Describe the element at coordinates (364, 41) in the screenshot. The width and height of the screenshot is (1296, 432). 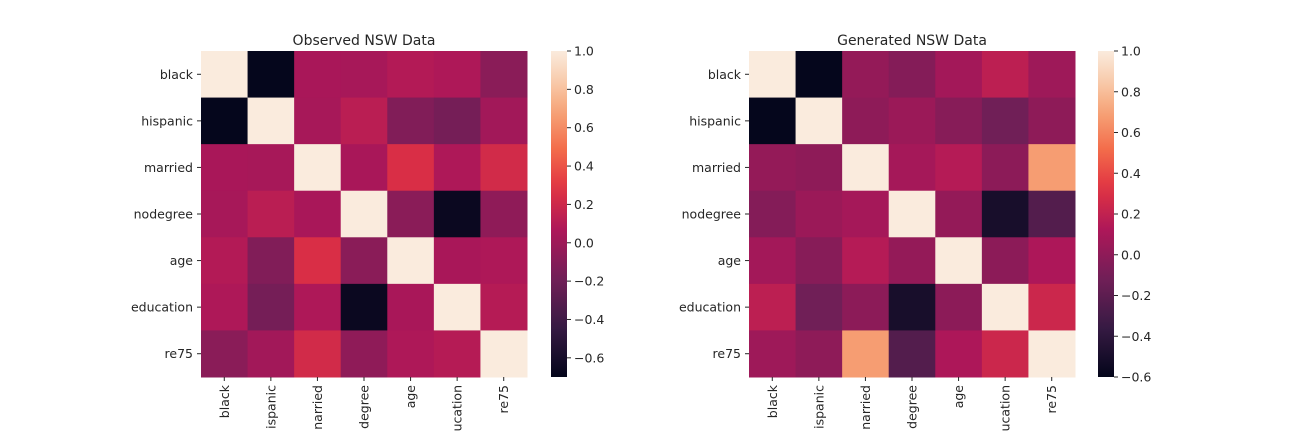
I see `chart-title: Observed NSW Data` at that location.